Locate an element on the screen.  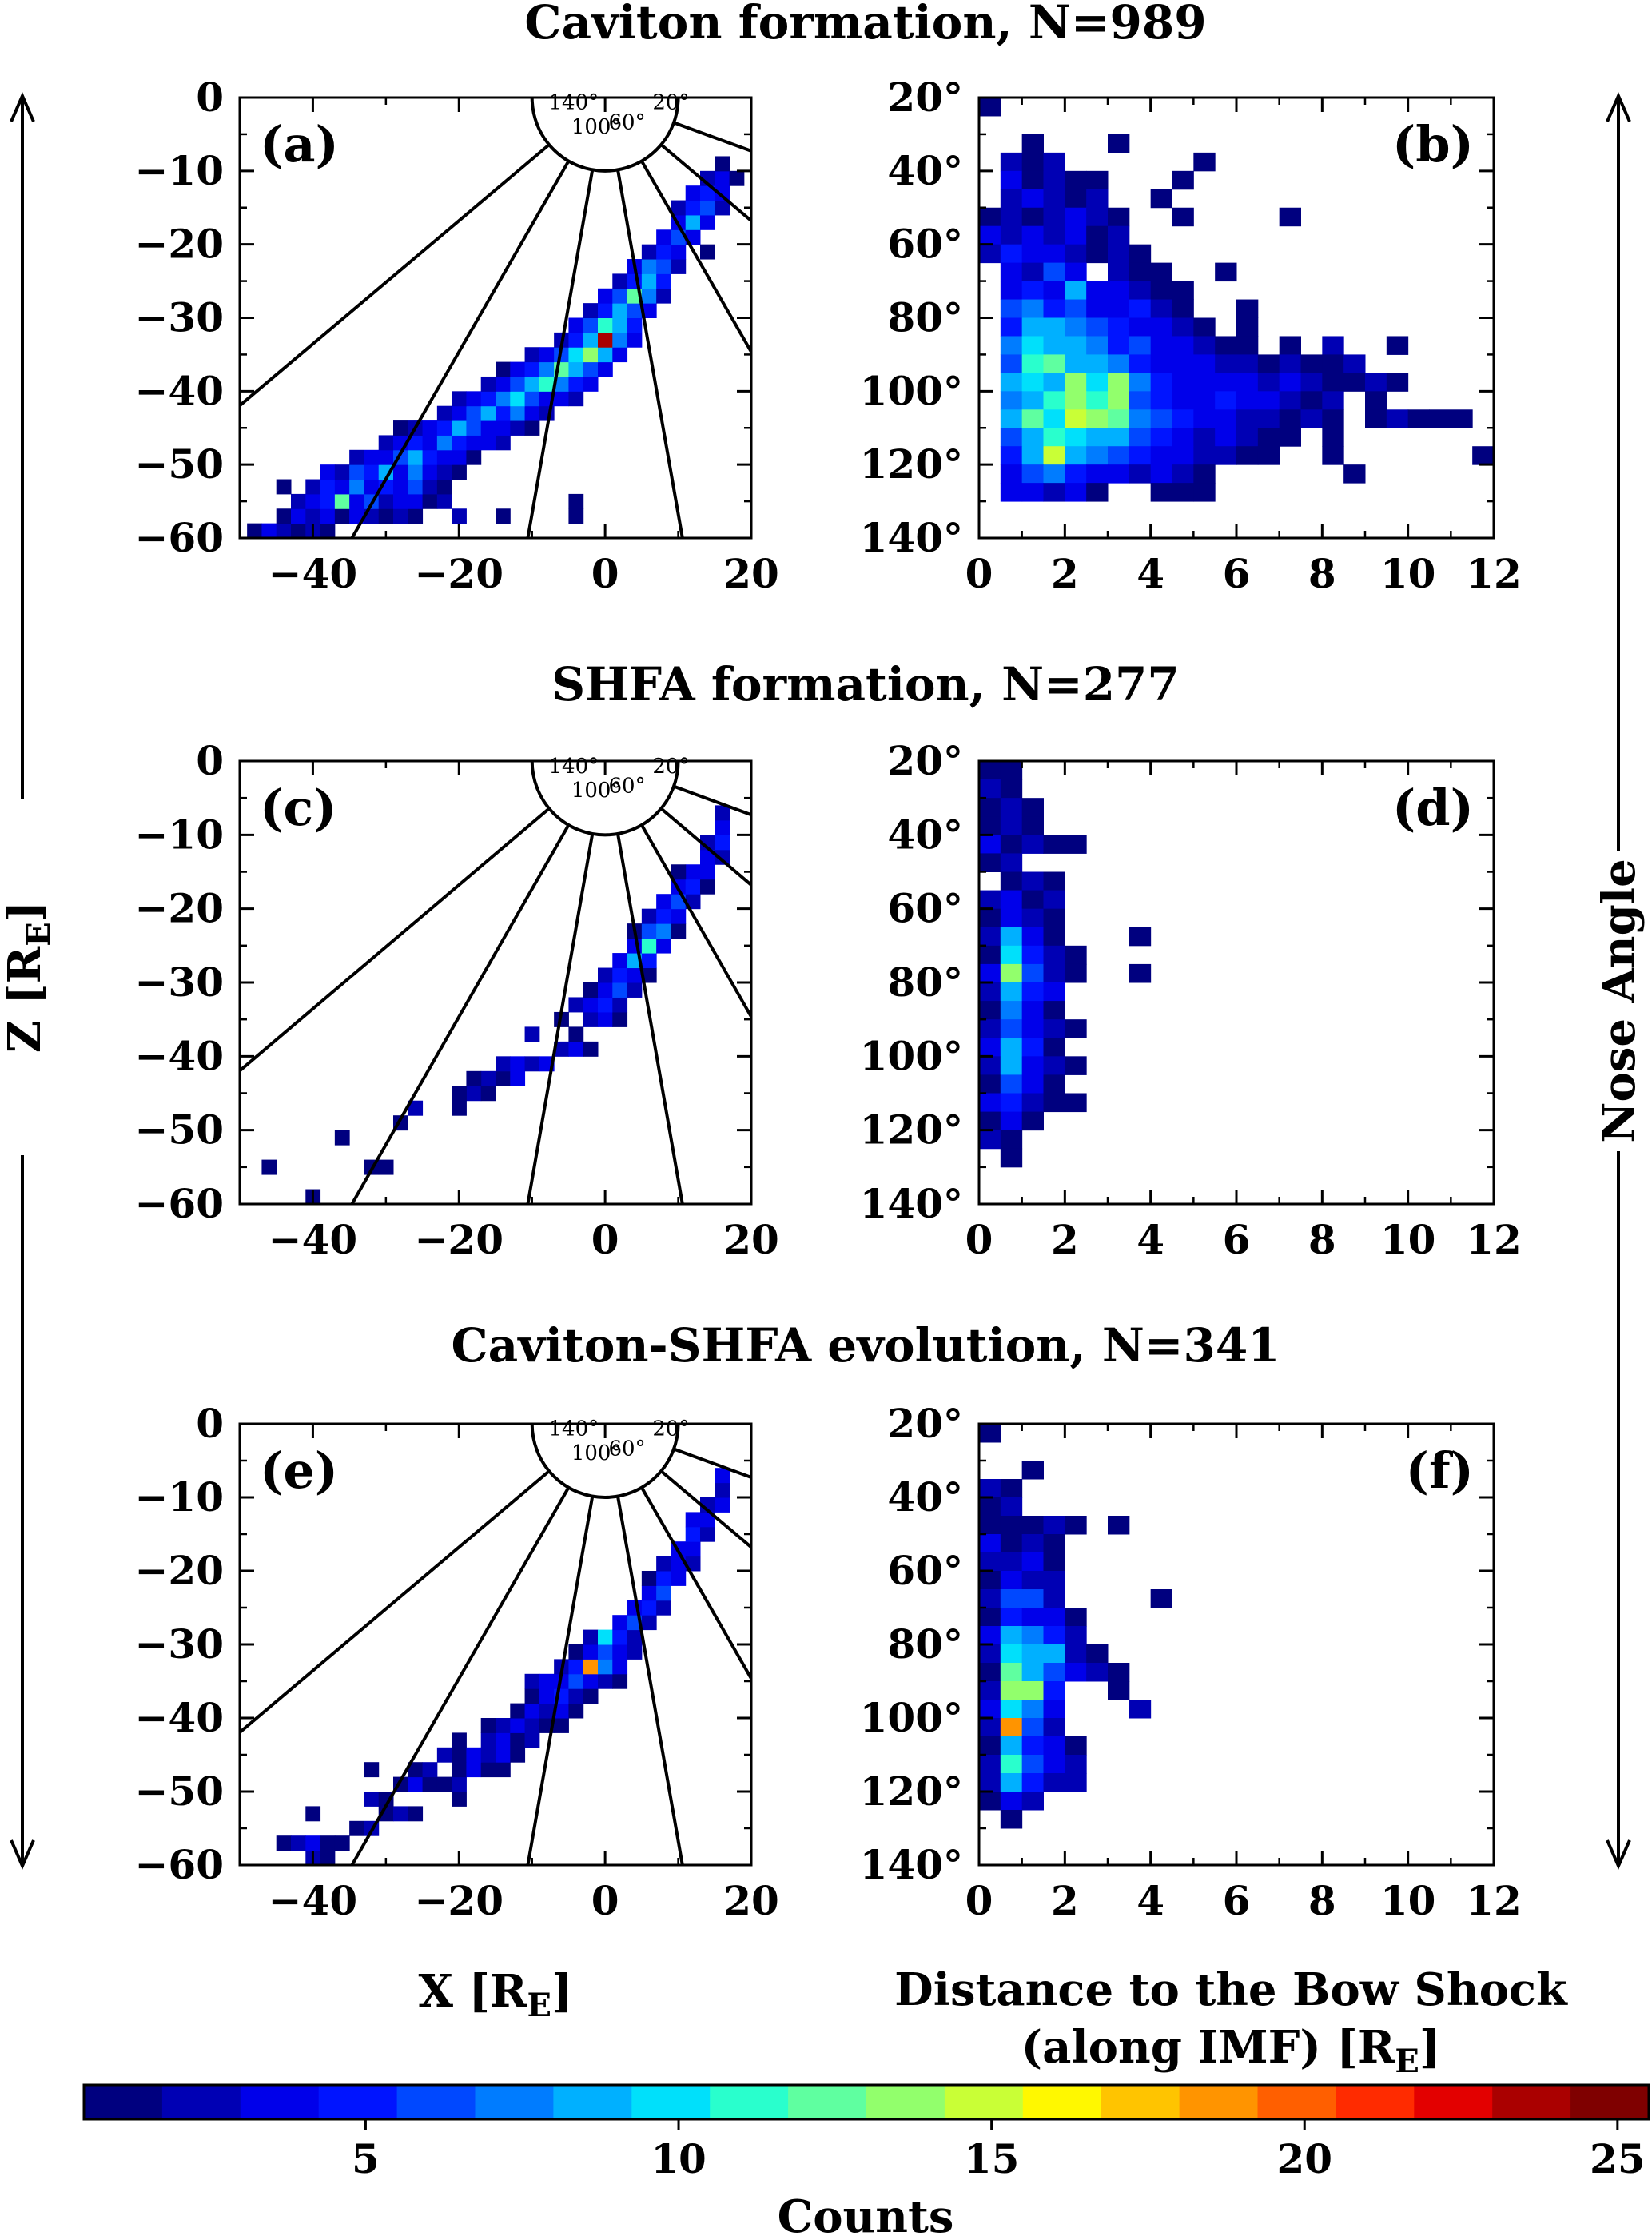
y-tick-label: 20° is located at coordinates (925, 1423).